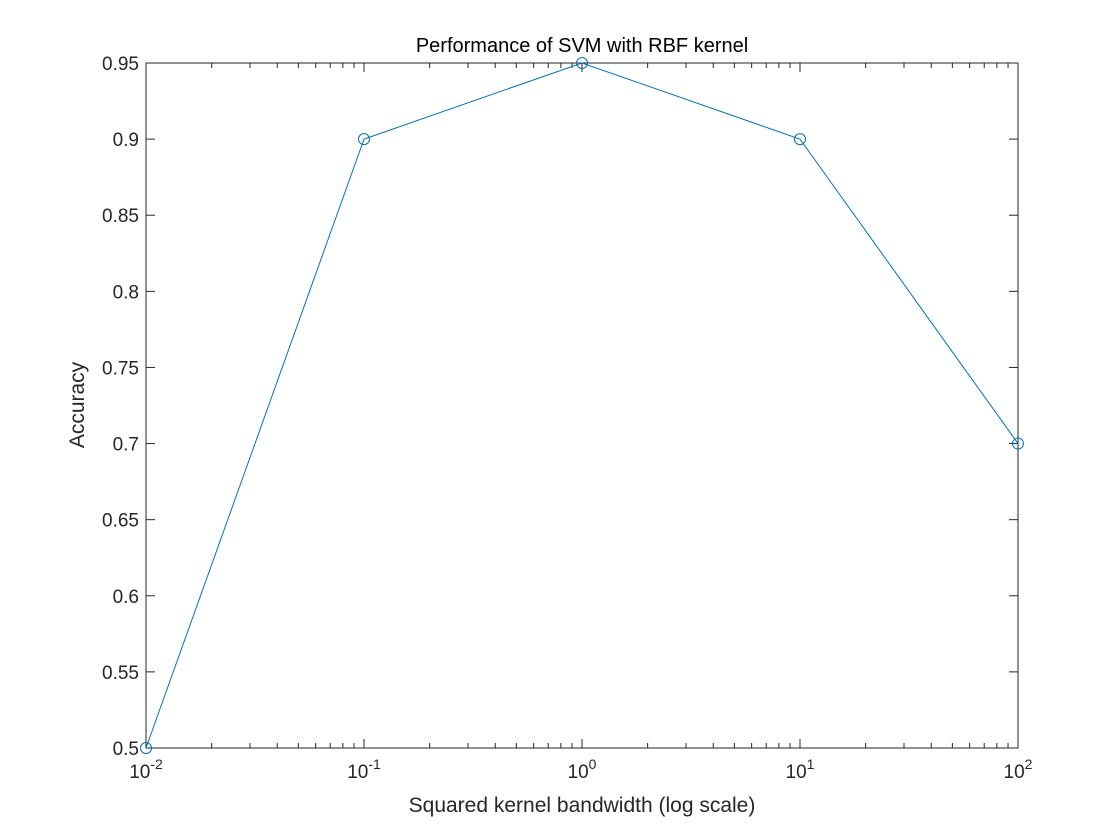 This screenshot has width=1120, height=840. What do you see at coordinates (126, 445) in the screenshot?
I see `y-tick-label: 0.7` at bounding box center [126, 445].